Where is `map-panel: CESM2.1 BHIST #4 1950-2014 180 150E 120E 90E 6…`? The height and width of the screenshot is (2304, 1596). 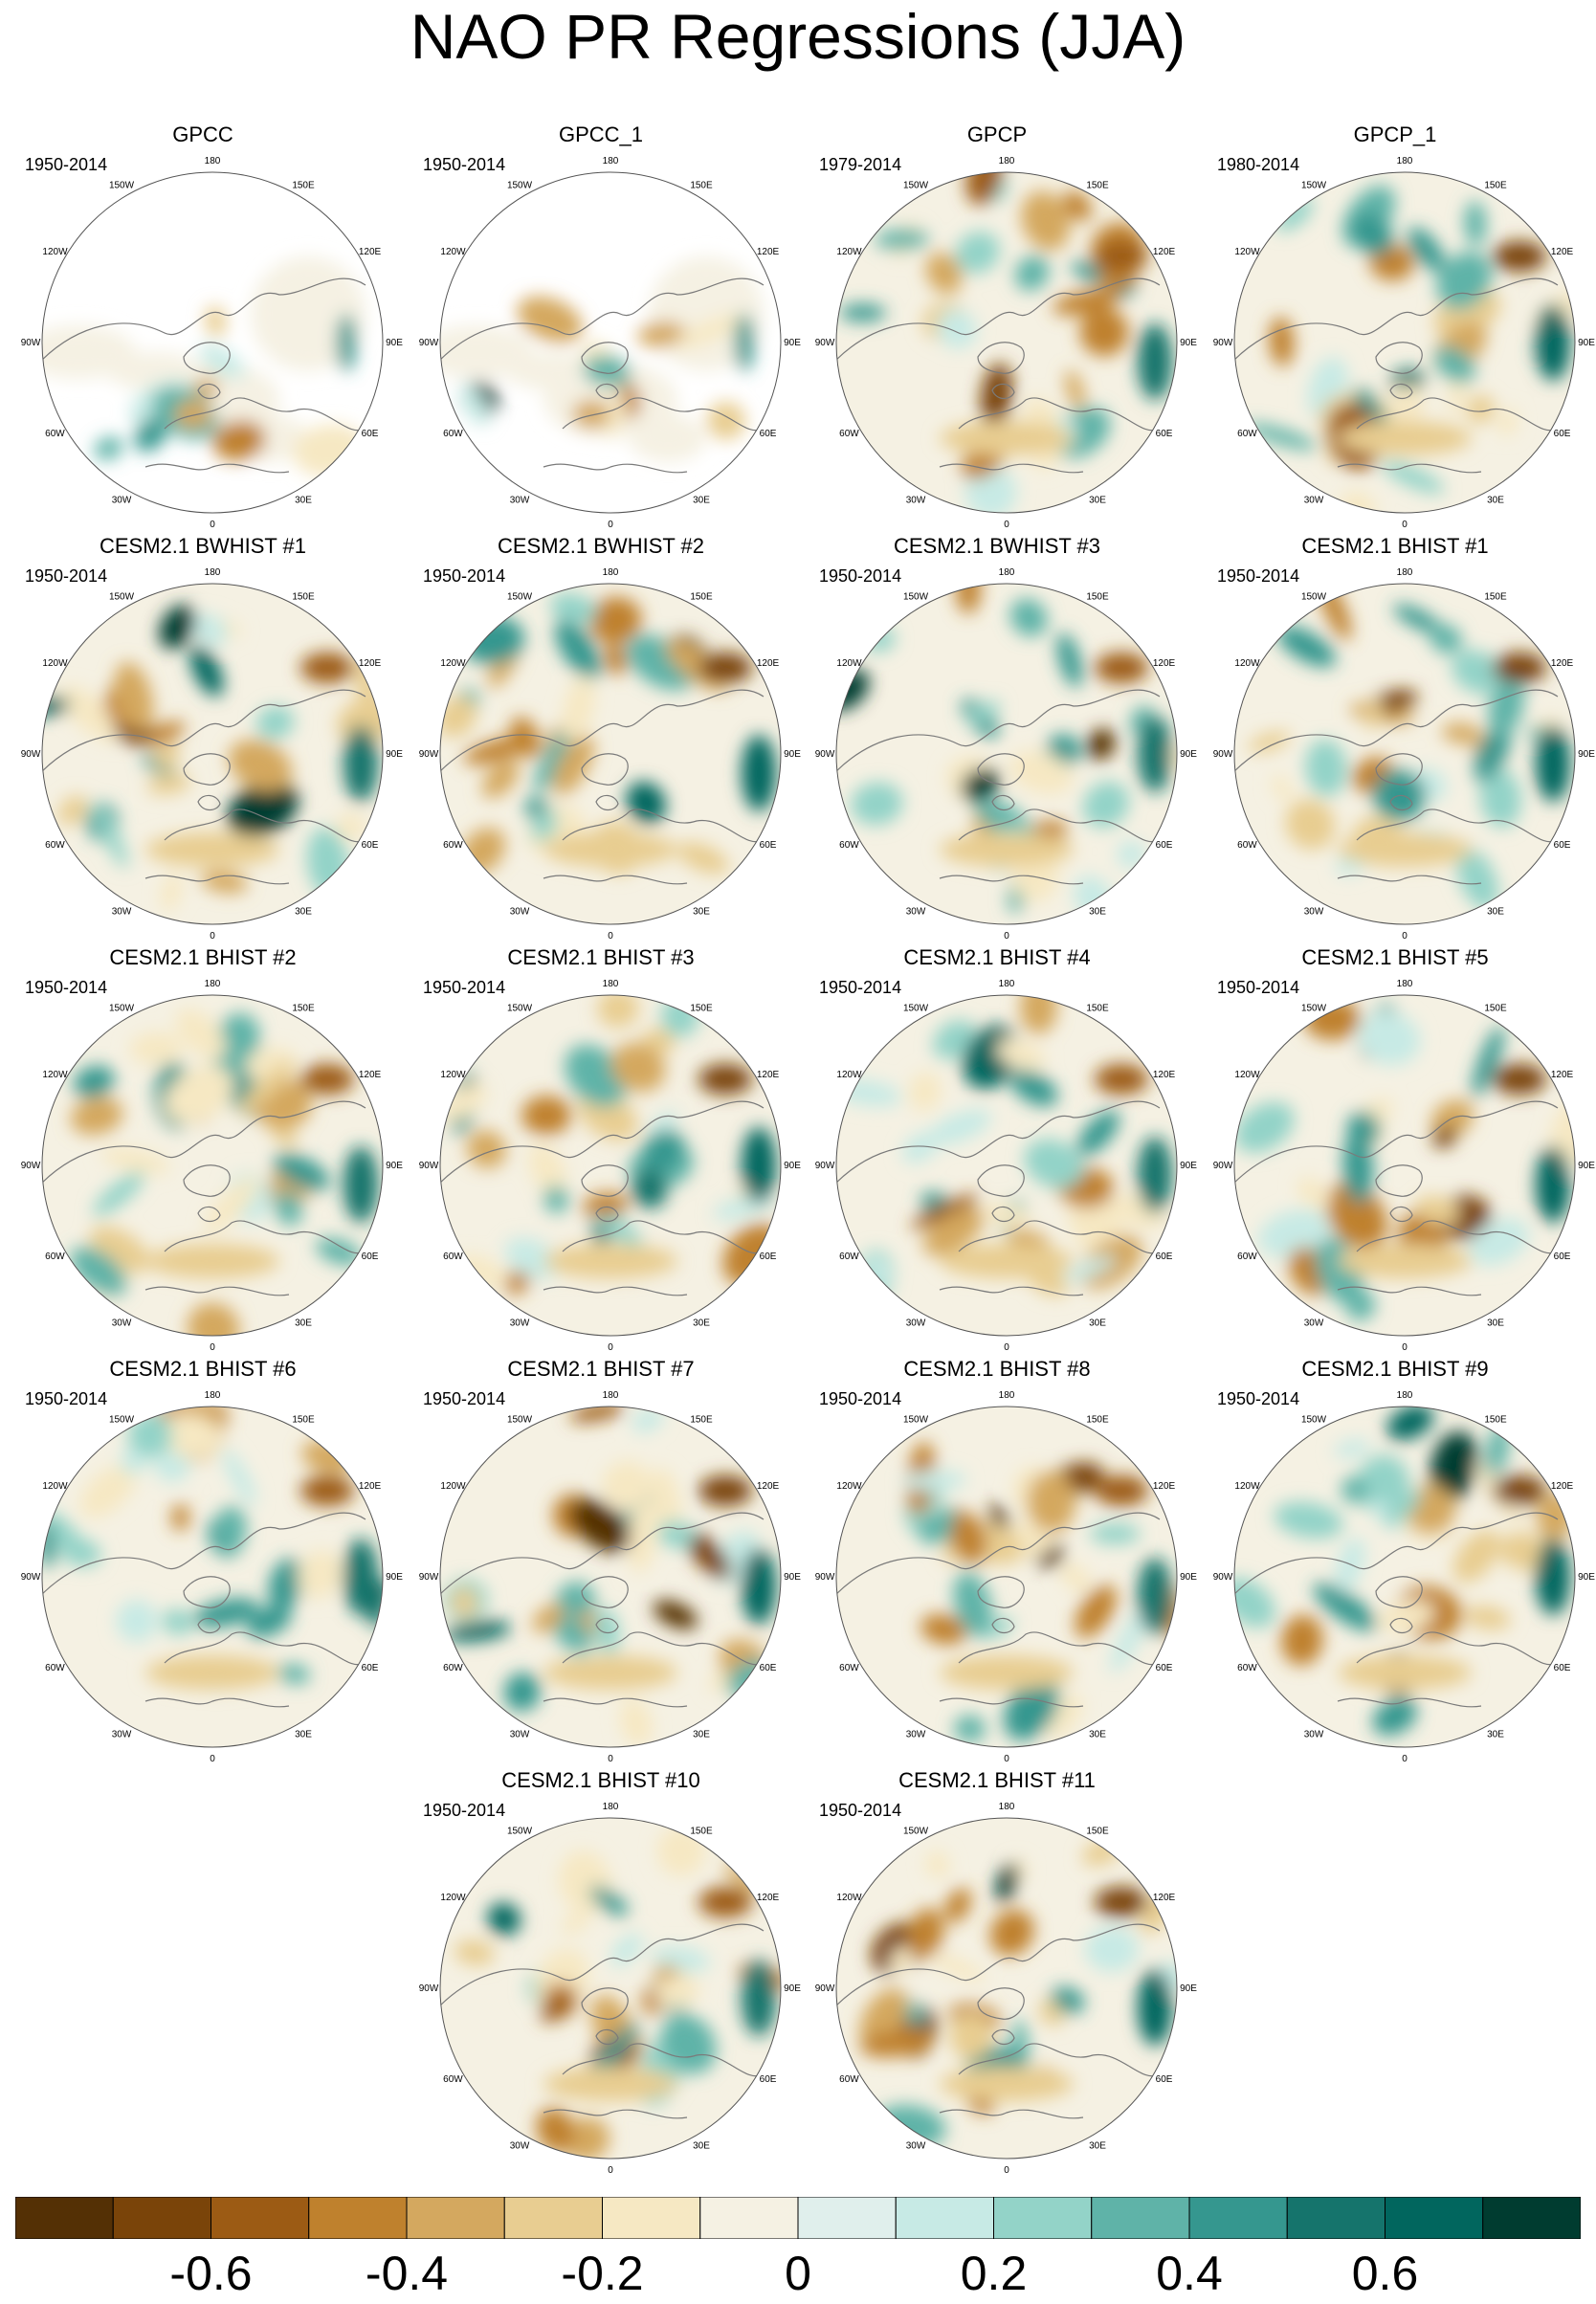
map-panel: CESM2.1 BHIST #4 1950-2014 180 150E 120E 90E 6… is located at coordinates (1002, 1151).